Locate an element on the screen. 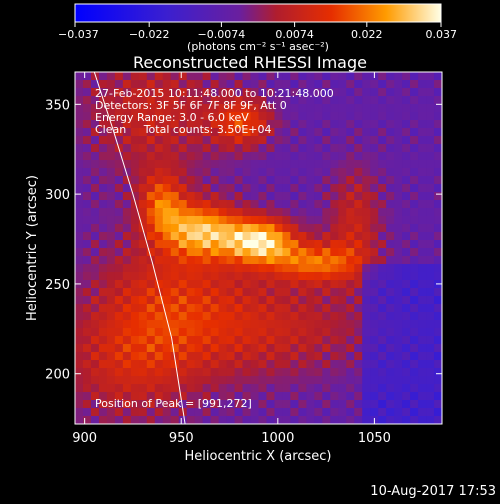 This screenshot has height=504, width=500. colorbar-ticks: −0.037 −0.022 −0.0074 0.0074 0.022 0.037 is located at coordinates (257, 31).